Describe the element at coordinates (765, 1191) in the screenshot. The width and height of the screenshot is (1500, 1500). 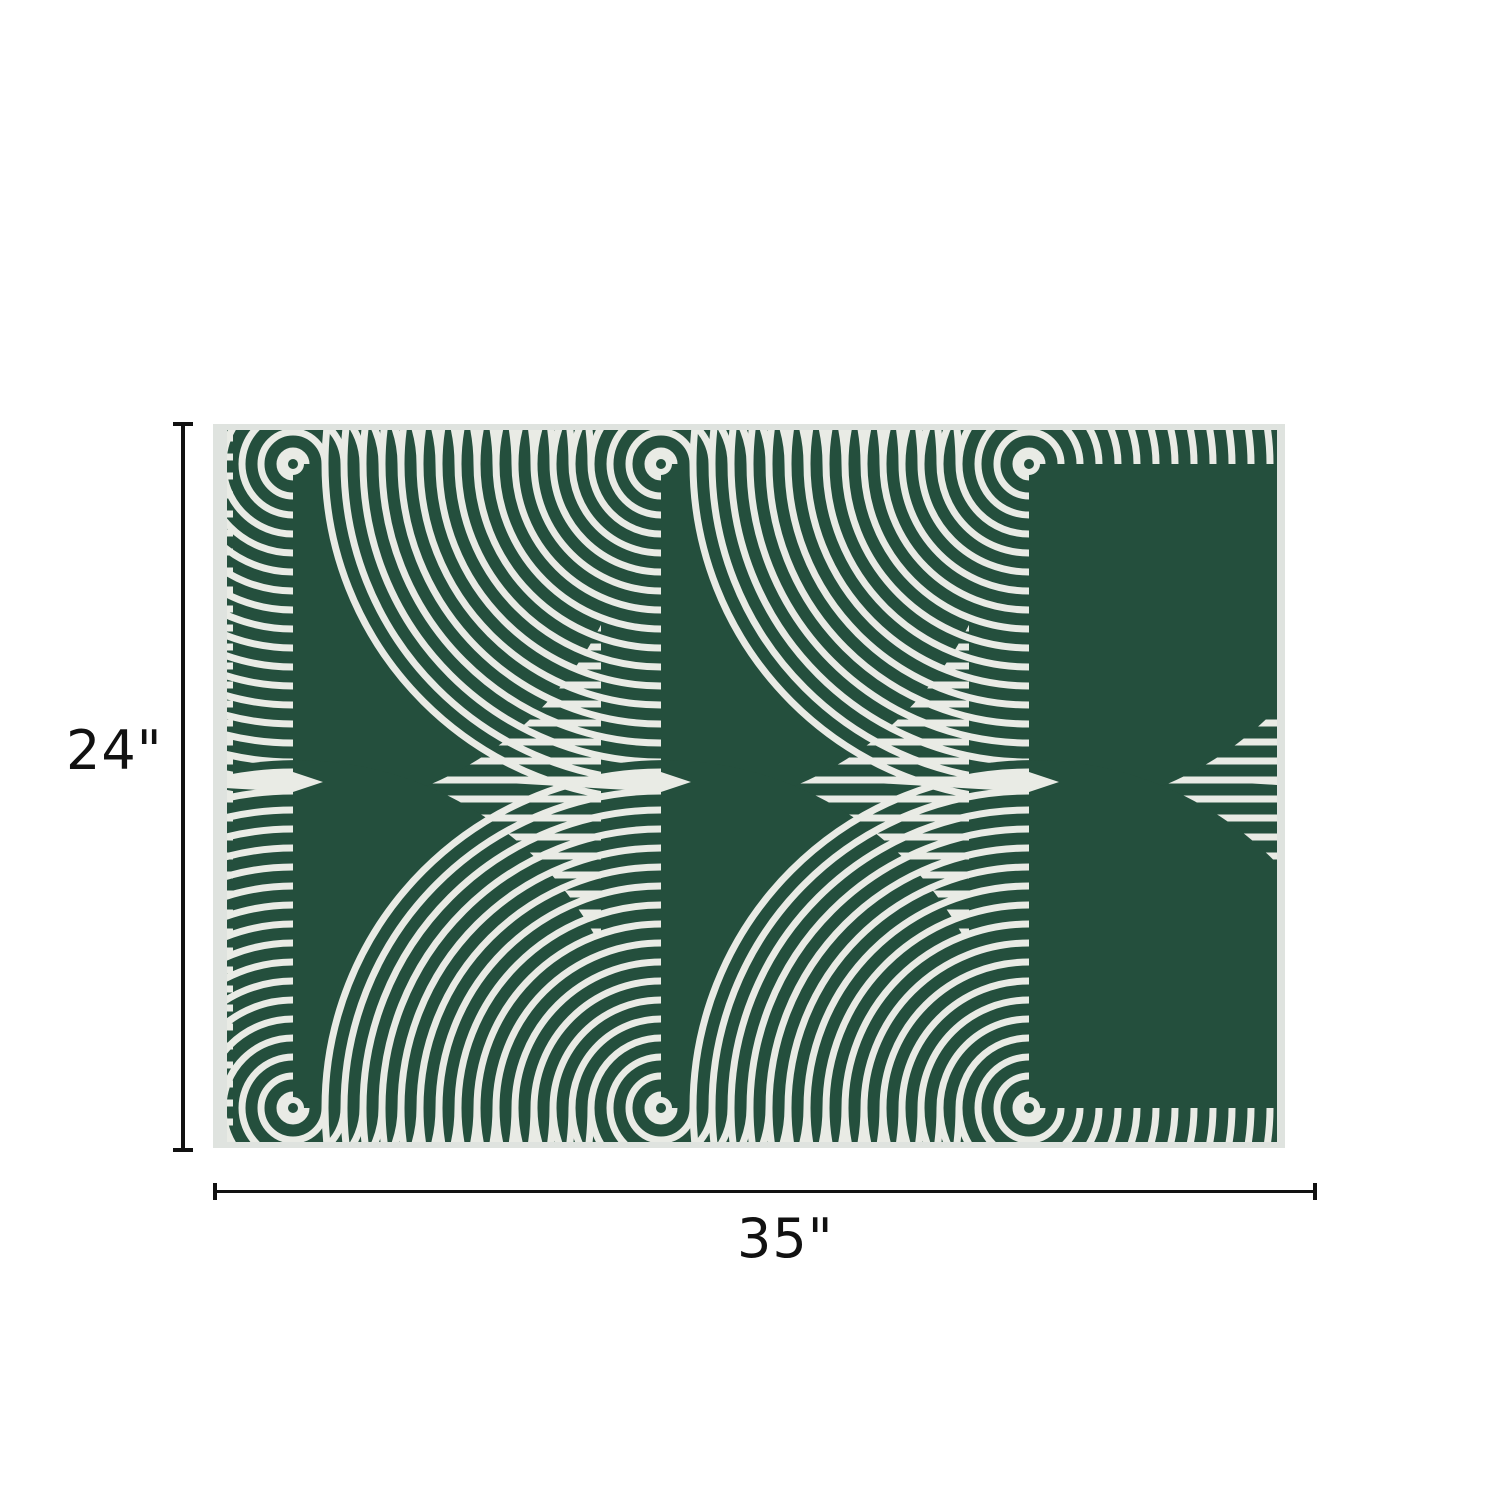
I see `width-dimension-line` at that location.